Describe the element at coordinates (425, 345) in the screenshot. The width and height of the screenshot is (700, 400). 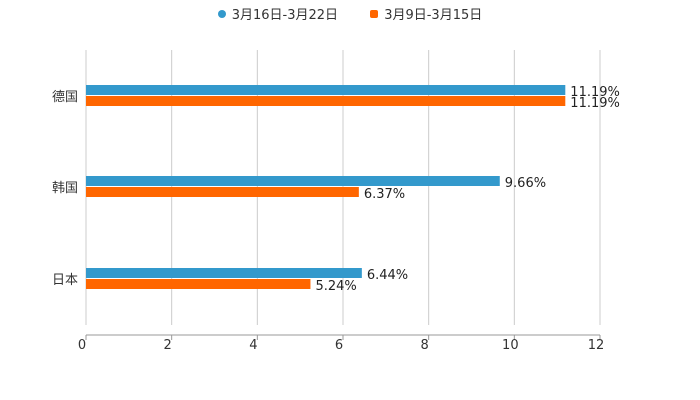
I see `x-tick-label: 8` at that location.